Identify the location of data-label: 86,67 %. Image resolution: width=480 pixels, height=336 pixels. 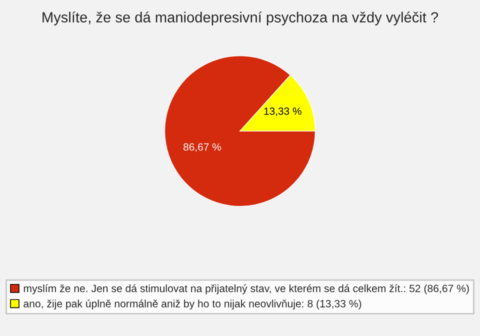
(202, 147).